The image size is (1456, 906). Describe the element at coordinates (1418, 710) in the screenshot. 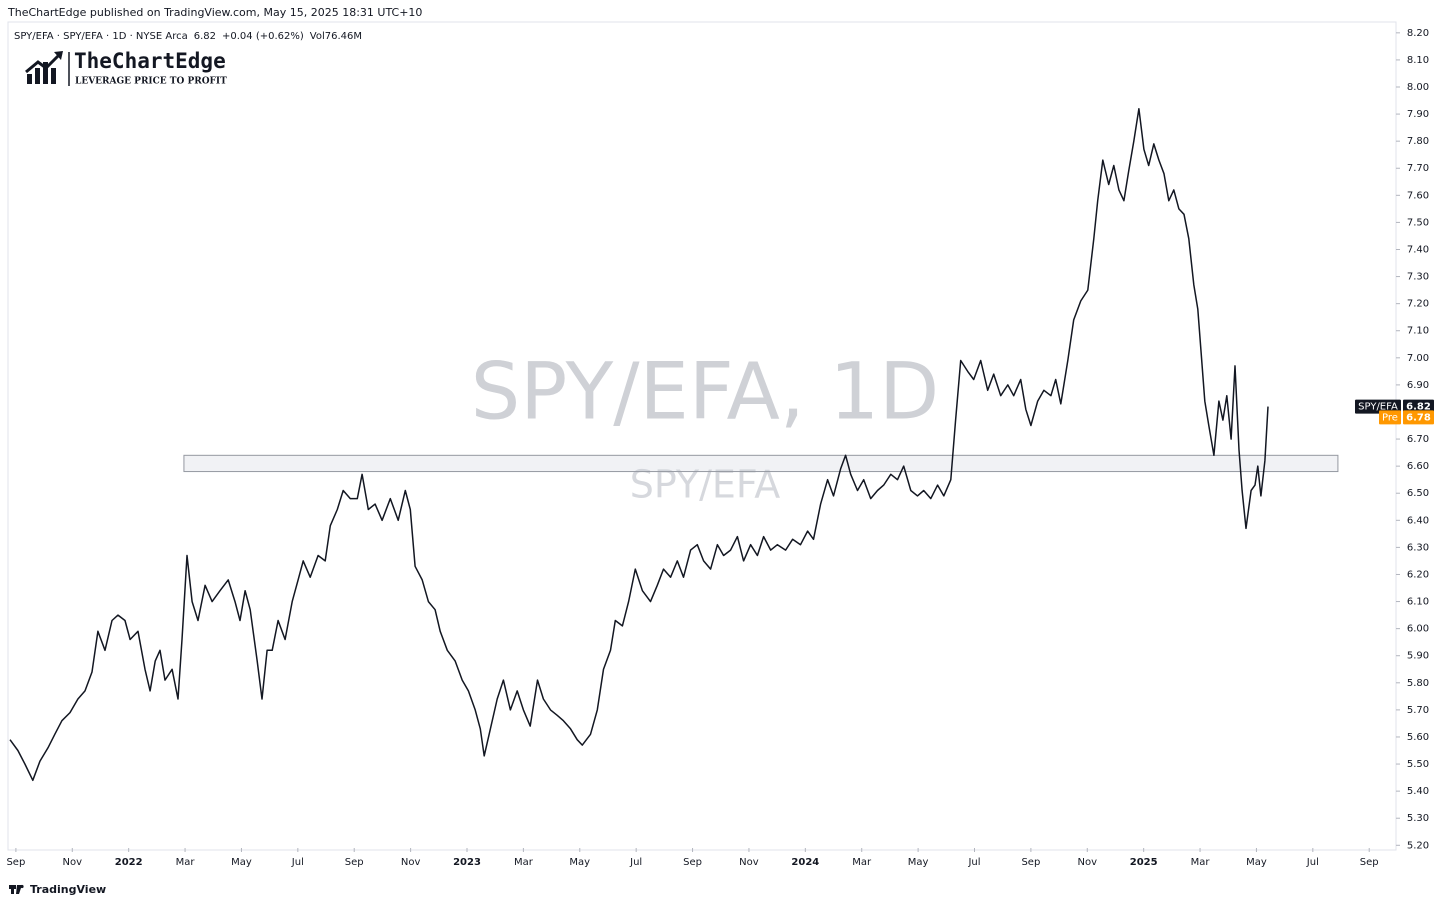

I see `y-tick-label: 5.70` at that location.